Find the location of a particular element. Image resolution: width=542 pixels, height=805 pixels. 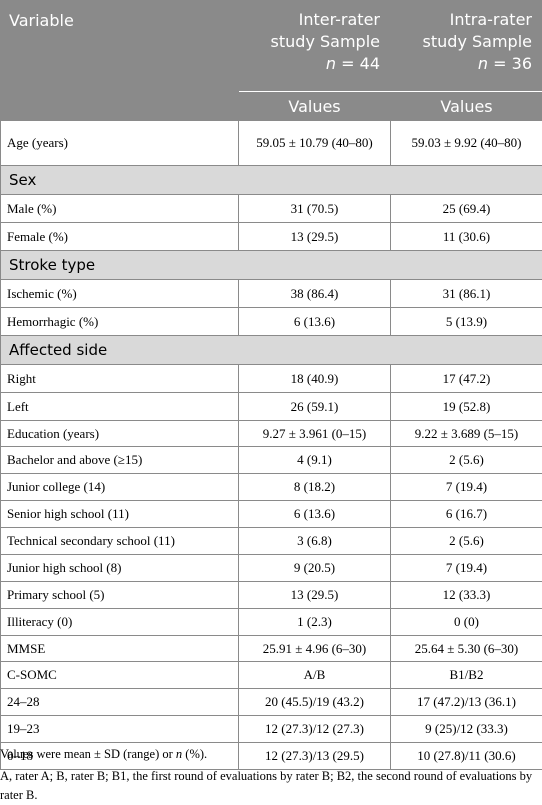

row-label: 24–28 is located at coordinates (120, 702).